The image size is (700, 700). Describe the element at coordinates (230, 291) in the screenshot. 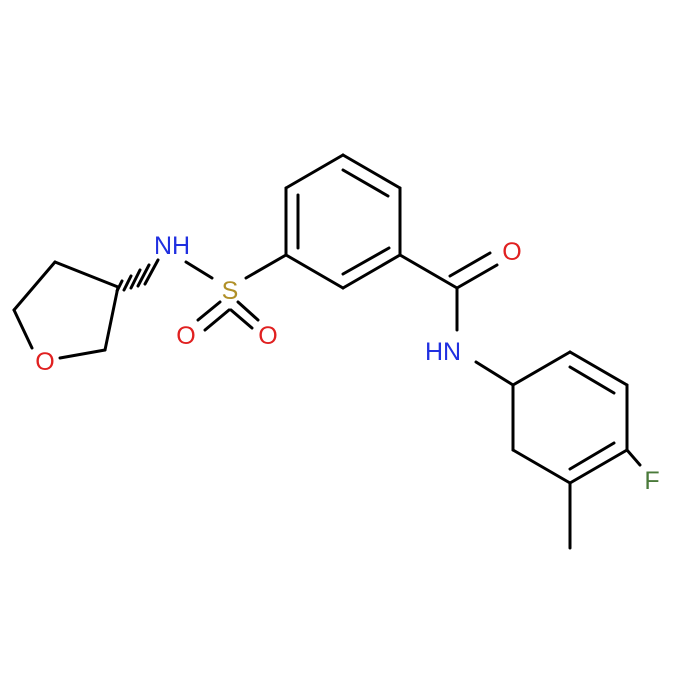

I see `atom-label: S` at that location.